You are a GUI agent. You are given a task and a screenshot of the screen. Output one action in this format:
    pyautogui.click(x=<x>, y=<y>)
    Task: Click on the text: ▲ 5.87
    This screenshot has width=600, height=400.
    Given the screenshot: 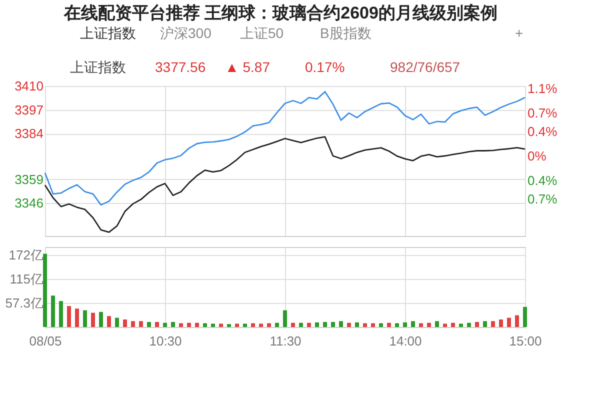 What is the action you would take?
    pyautogui.click(x=247, y=67)
    